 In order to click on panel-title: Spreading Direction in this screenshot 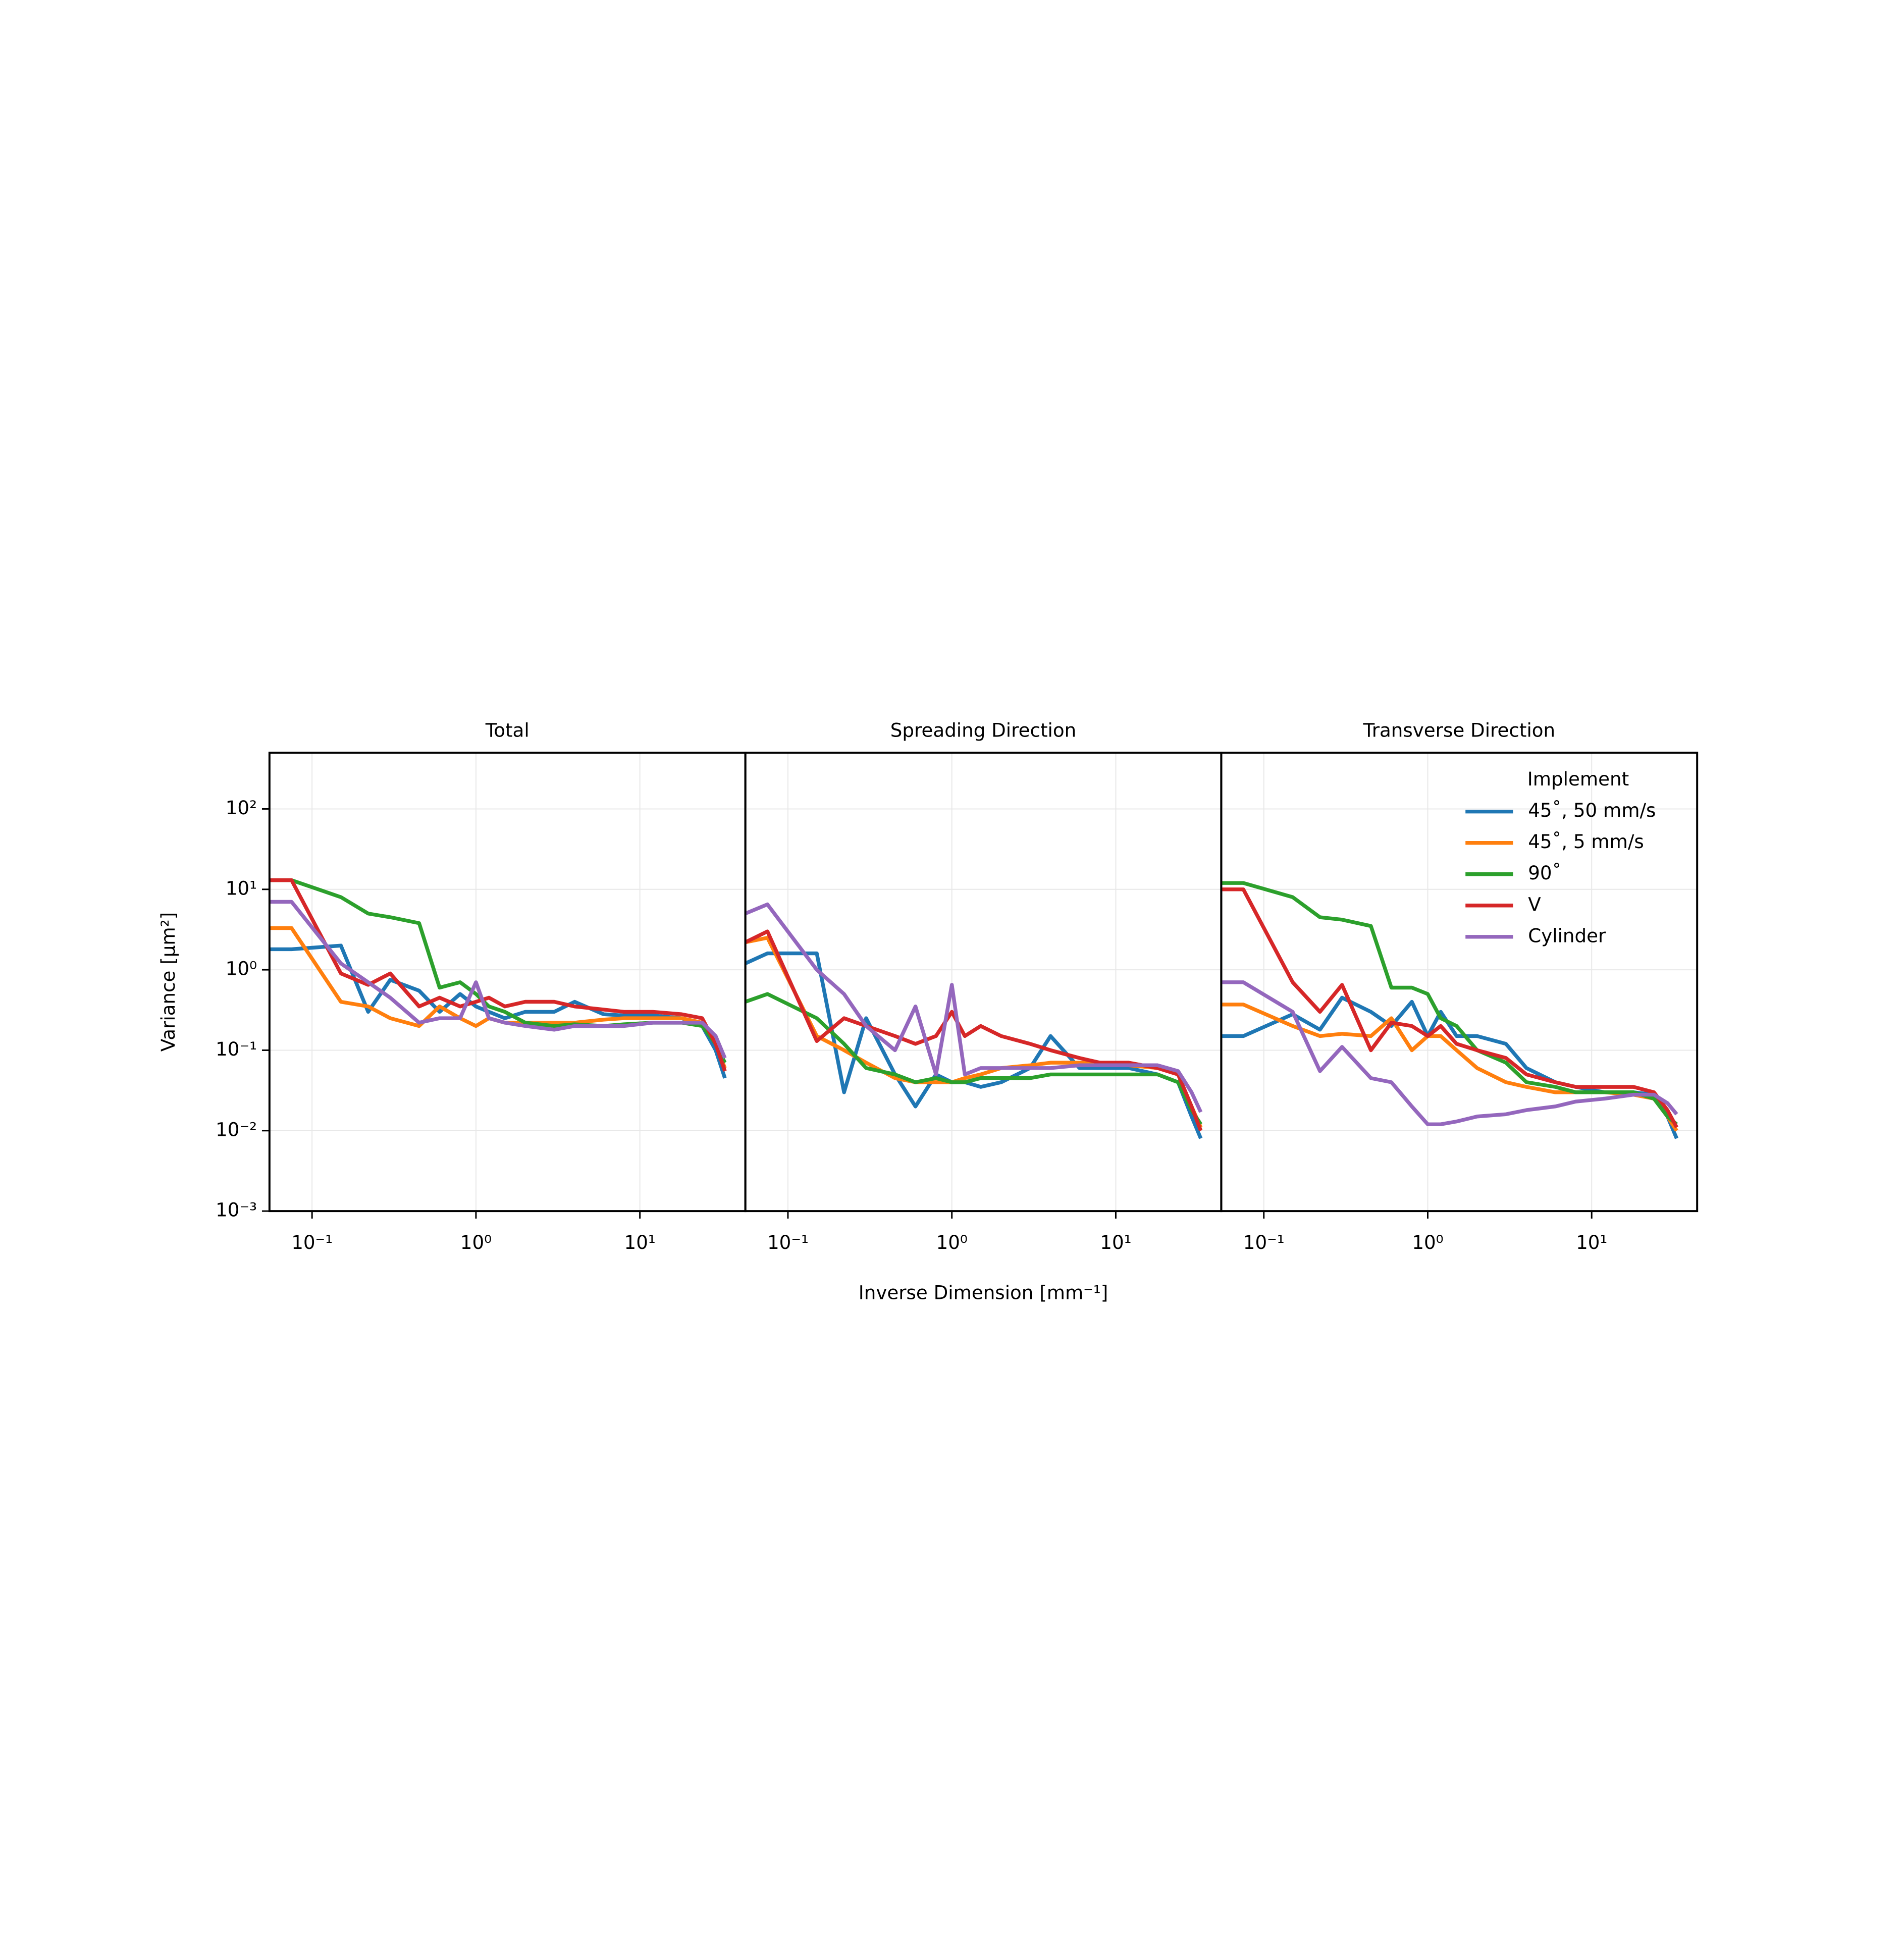, I will do `click(983, 730)`.